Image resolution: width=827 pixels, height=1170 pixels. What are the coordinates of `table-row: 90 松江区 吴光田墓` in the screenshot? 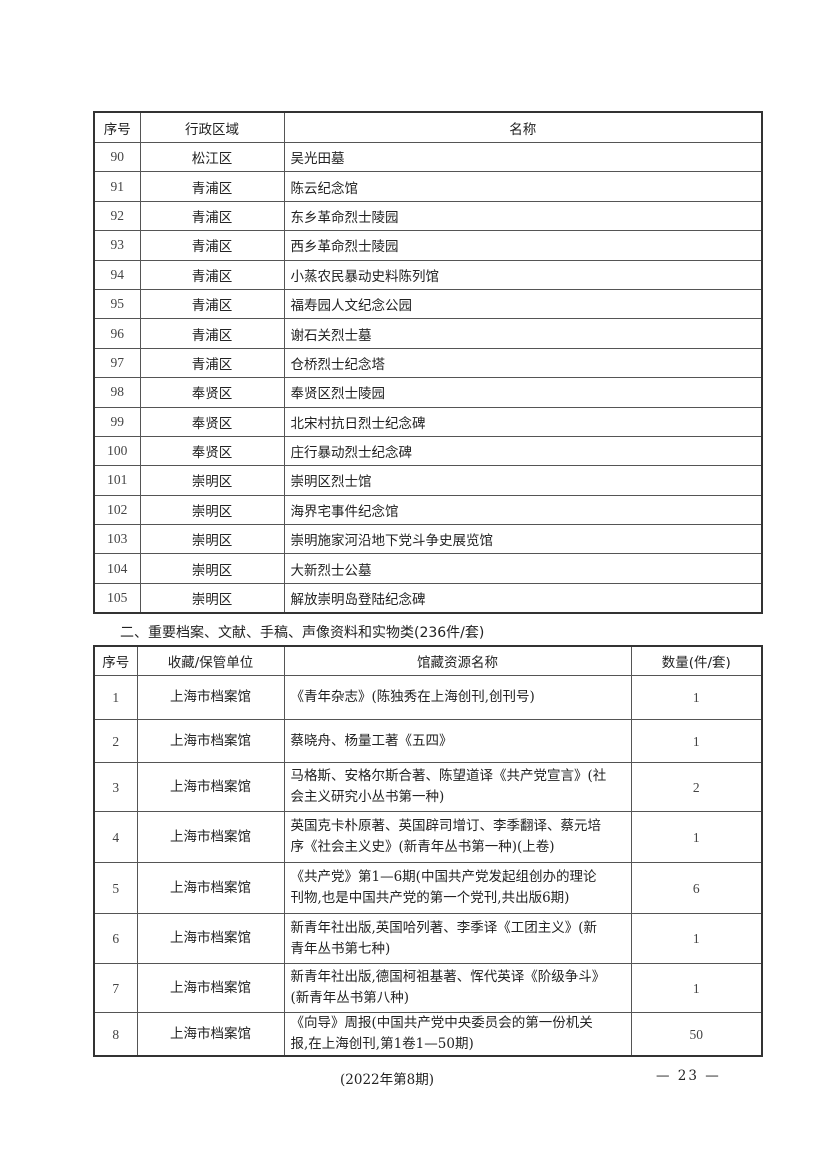 It's located at (428, 157).